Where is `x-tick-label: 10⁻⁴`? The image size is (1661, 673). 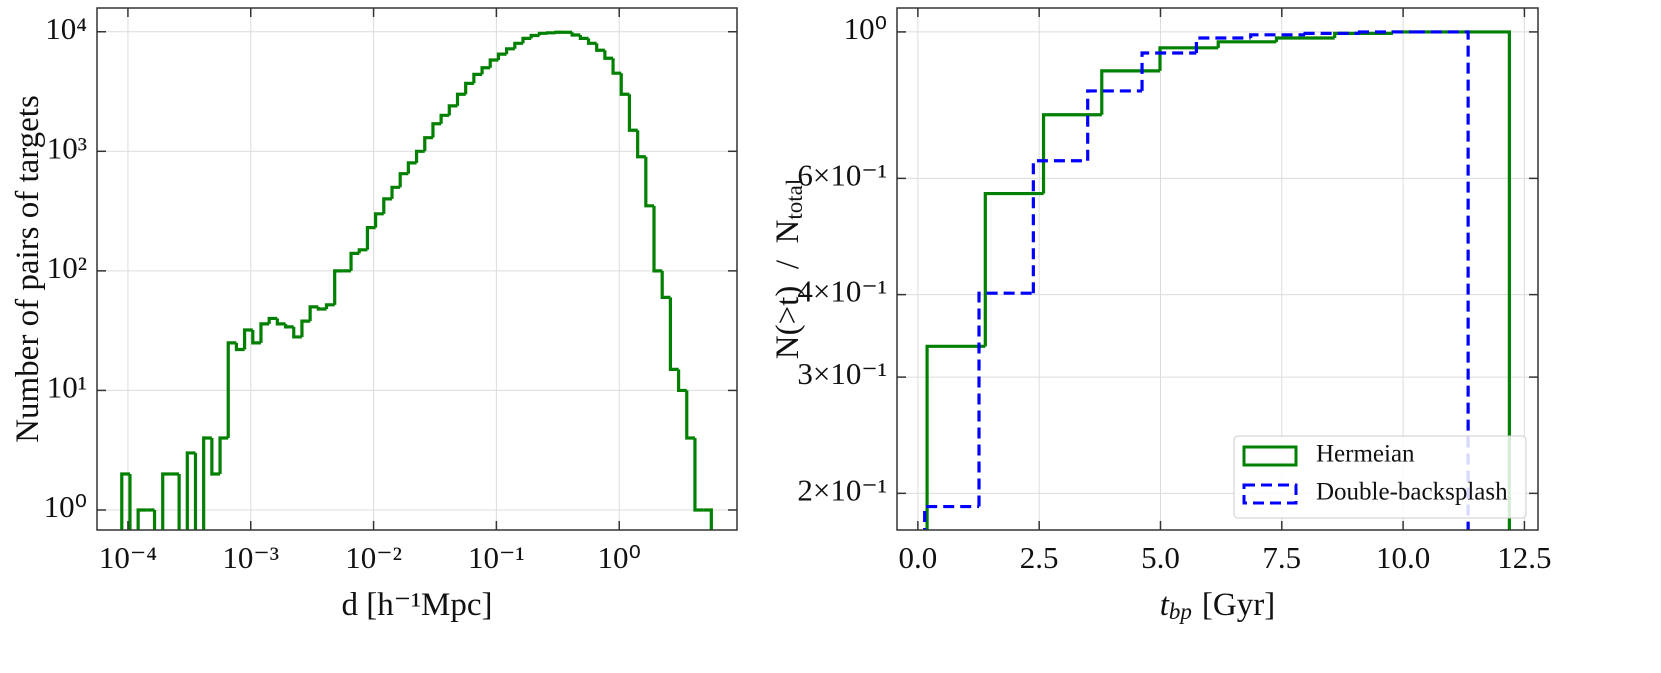 x-tick-label: 10⁻⁴ is located at coordinates (128, 557).